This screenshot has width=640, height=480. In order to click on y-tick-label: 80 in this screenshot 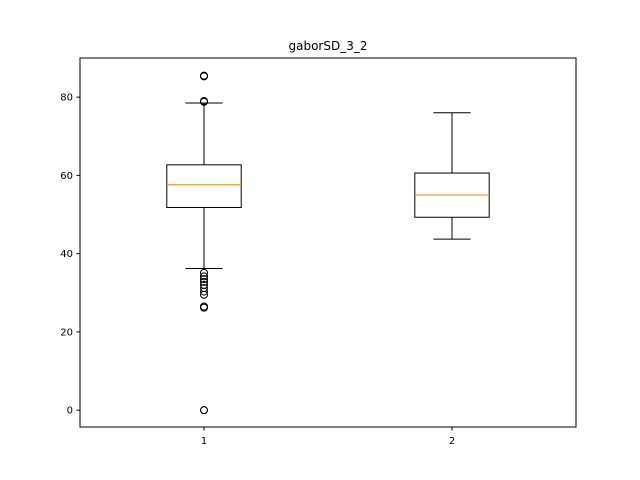, I will do `click(66, 98)`.